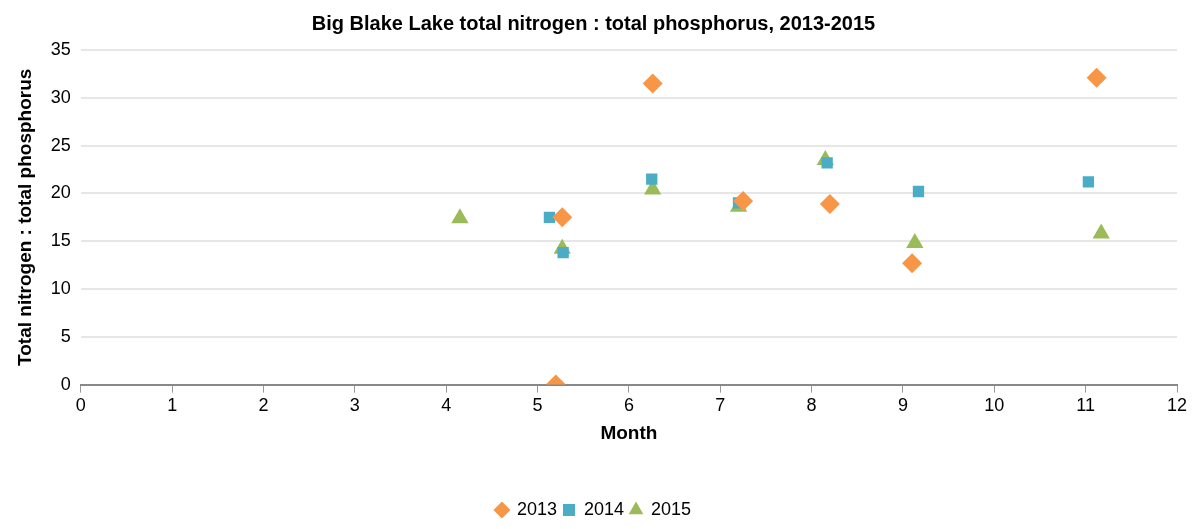 Image resolution: width=1197 pixels, height=529 pixels. What do you see at coordinates (80, 405) in the screenshot?
I see `x-tick-label: 0` at bounding box center [80, 405].